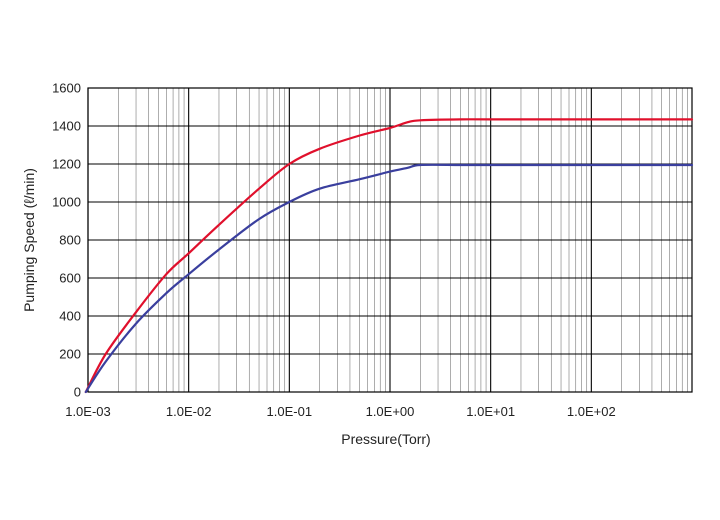 The width and height of the screenshot is (720, 520). Describe the element at coordinates (88, 411) in the screenshot. I see `x-tick-label: 1.0E-03` at that location.